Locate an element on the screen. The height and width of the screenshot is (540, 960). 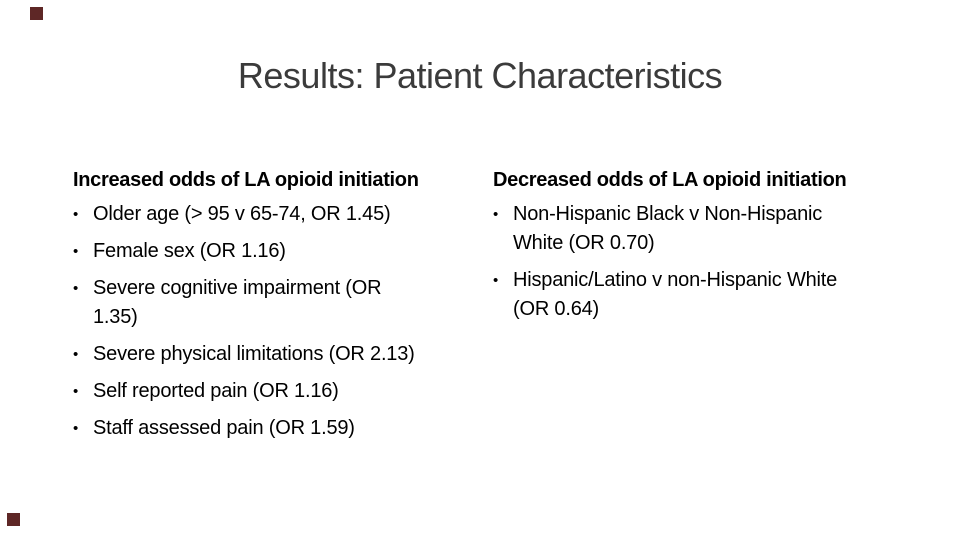
bullet-text: Severe cognitive impairment (OR 1.35) is located at coordinates (237, 302).